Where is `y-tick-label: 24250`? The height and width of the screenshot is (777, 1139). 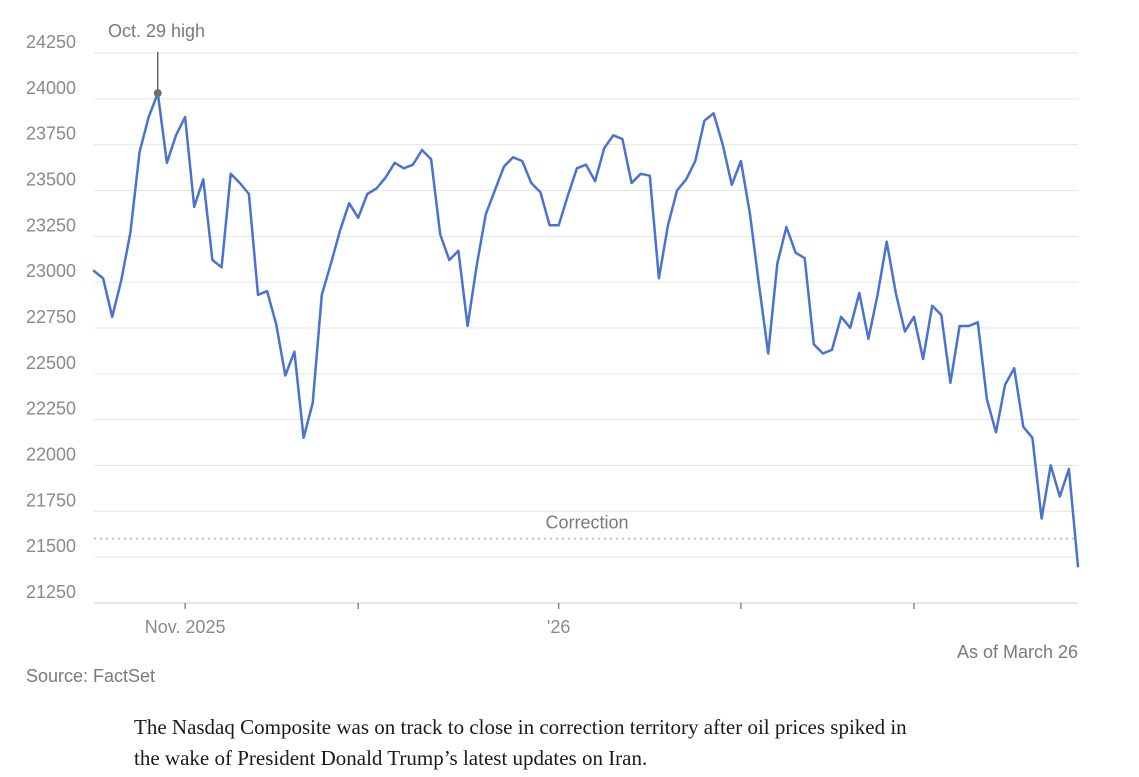 y-tick-label: 24250 is located at coordinates (51, 42).